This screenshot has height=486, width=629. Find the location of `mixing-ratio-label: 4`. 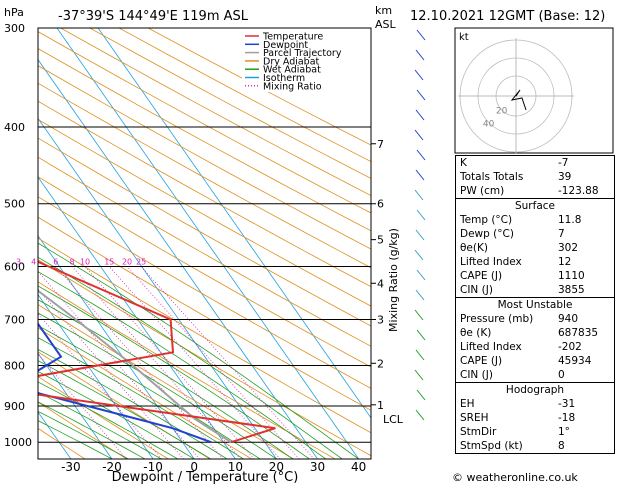

mixing-ratio-label: 4 is located at coordinates (33, 261).